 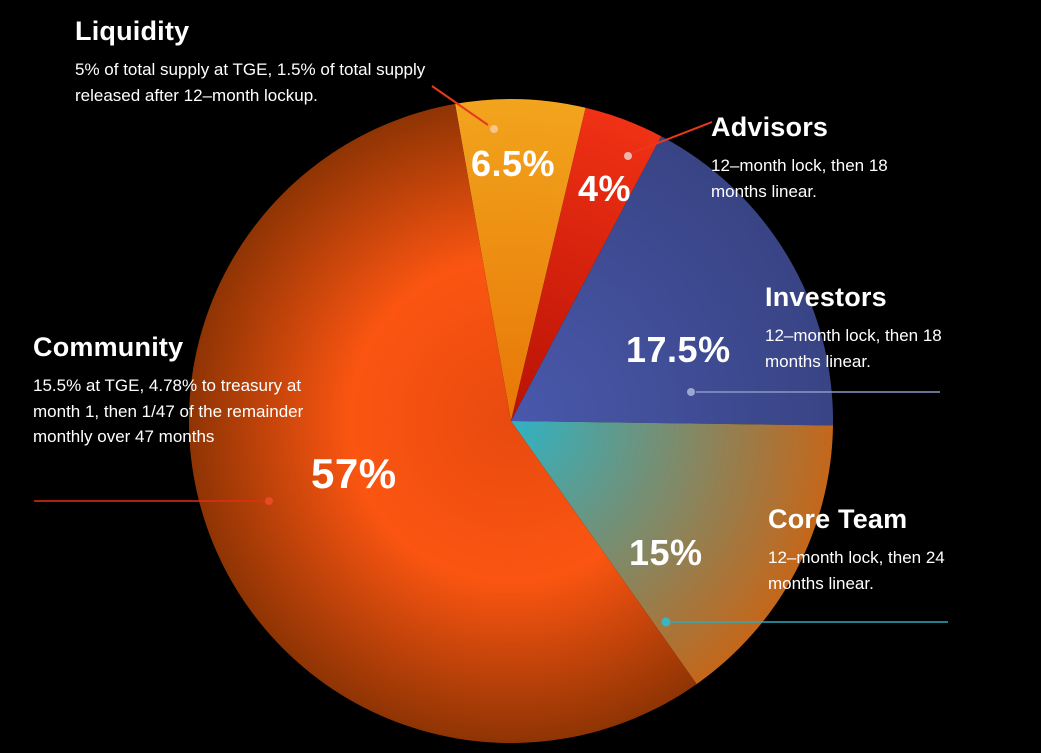 I want to click on leader-line-liquidity, so click(x=460, y=105).